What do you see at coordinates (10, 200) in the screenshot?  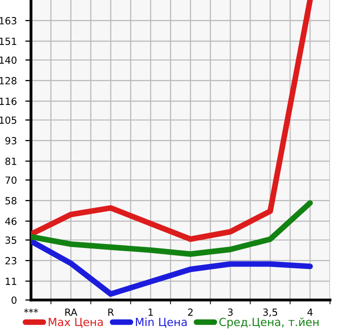 I see `y-tick-label: 58` at bounding box center [10, 200].